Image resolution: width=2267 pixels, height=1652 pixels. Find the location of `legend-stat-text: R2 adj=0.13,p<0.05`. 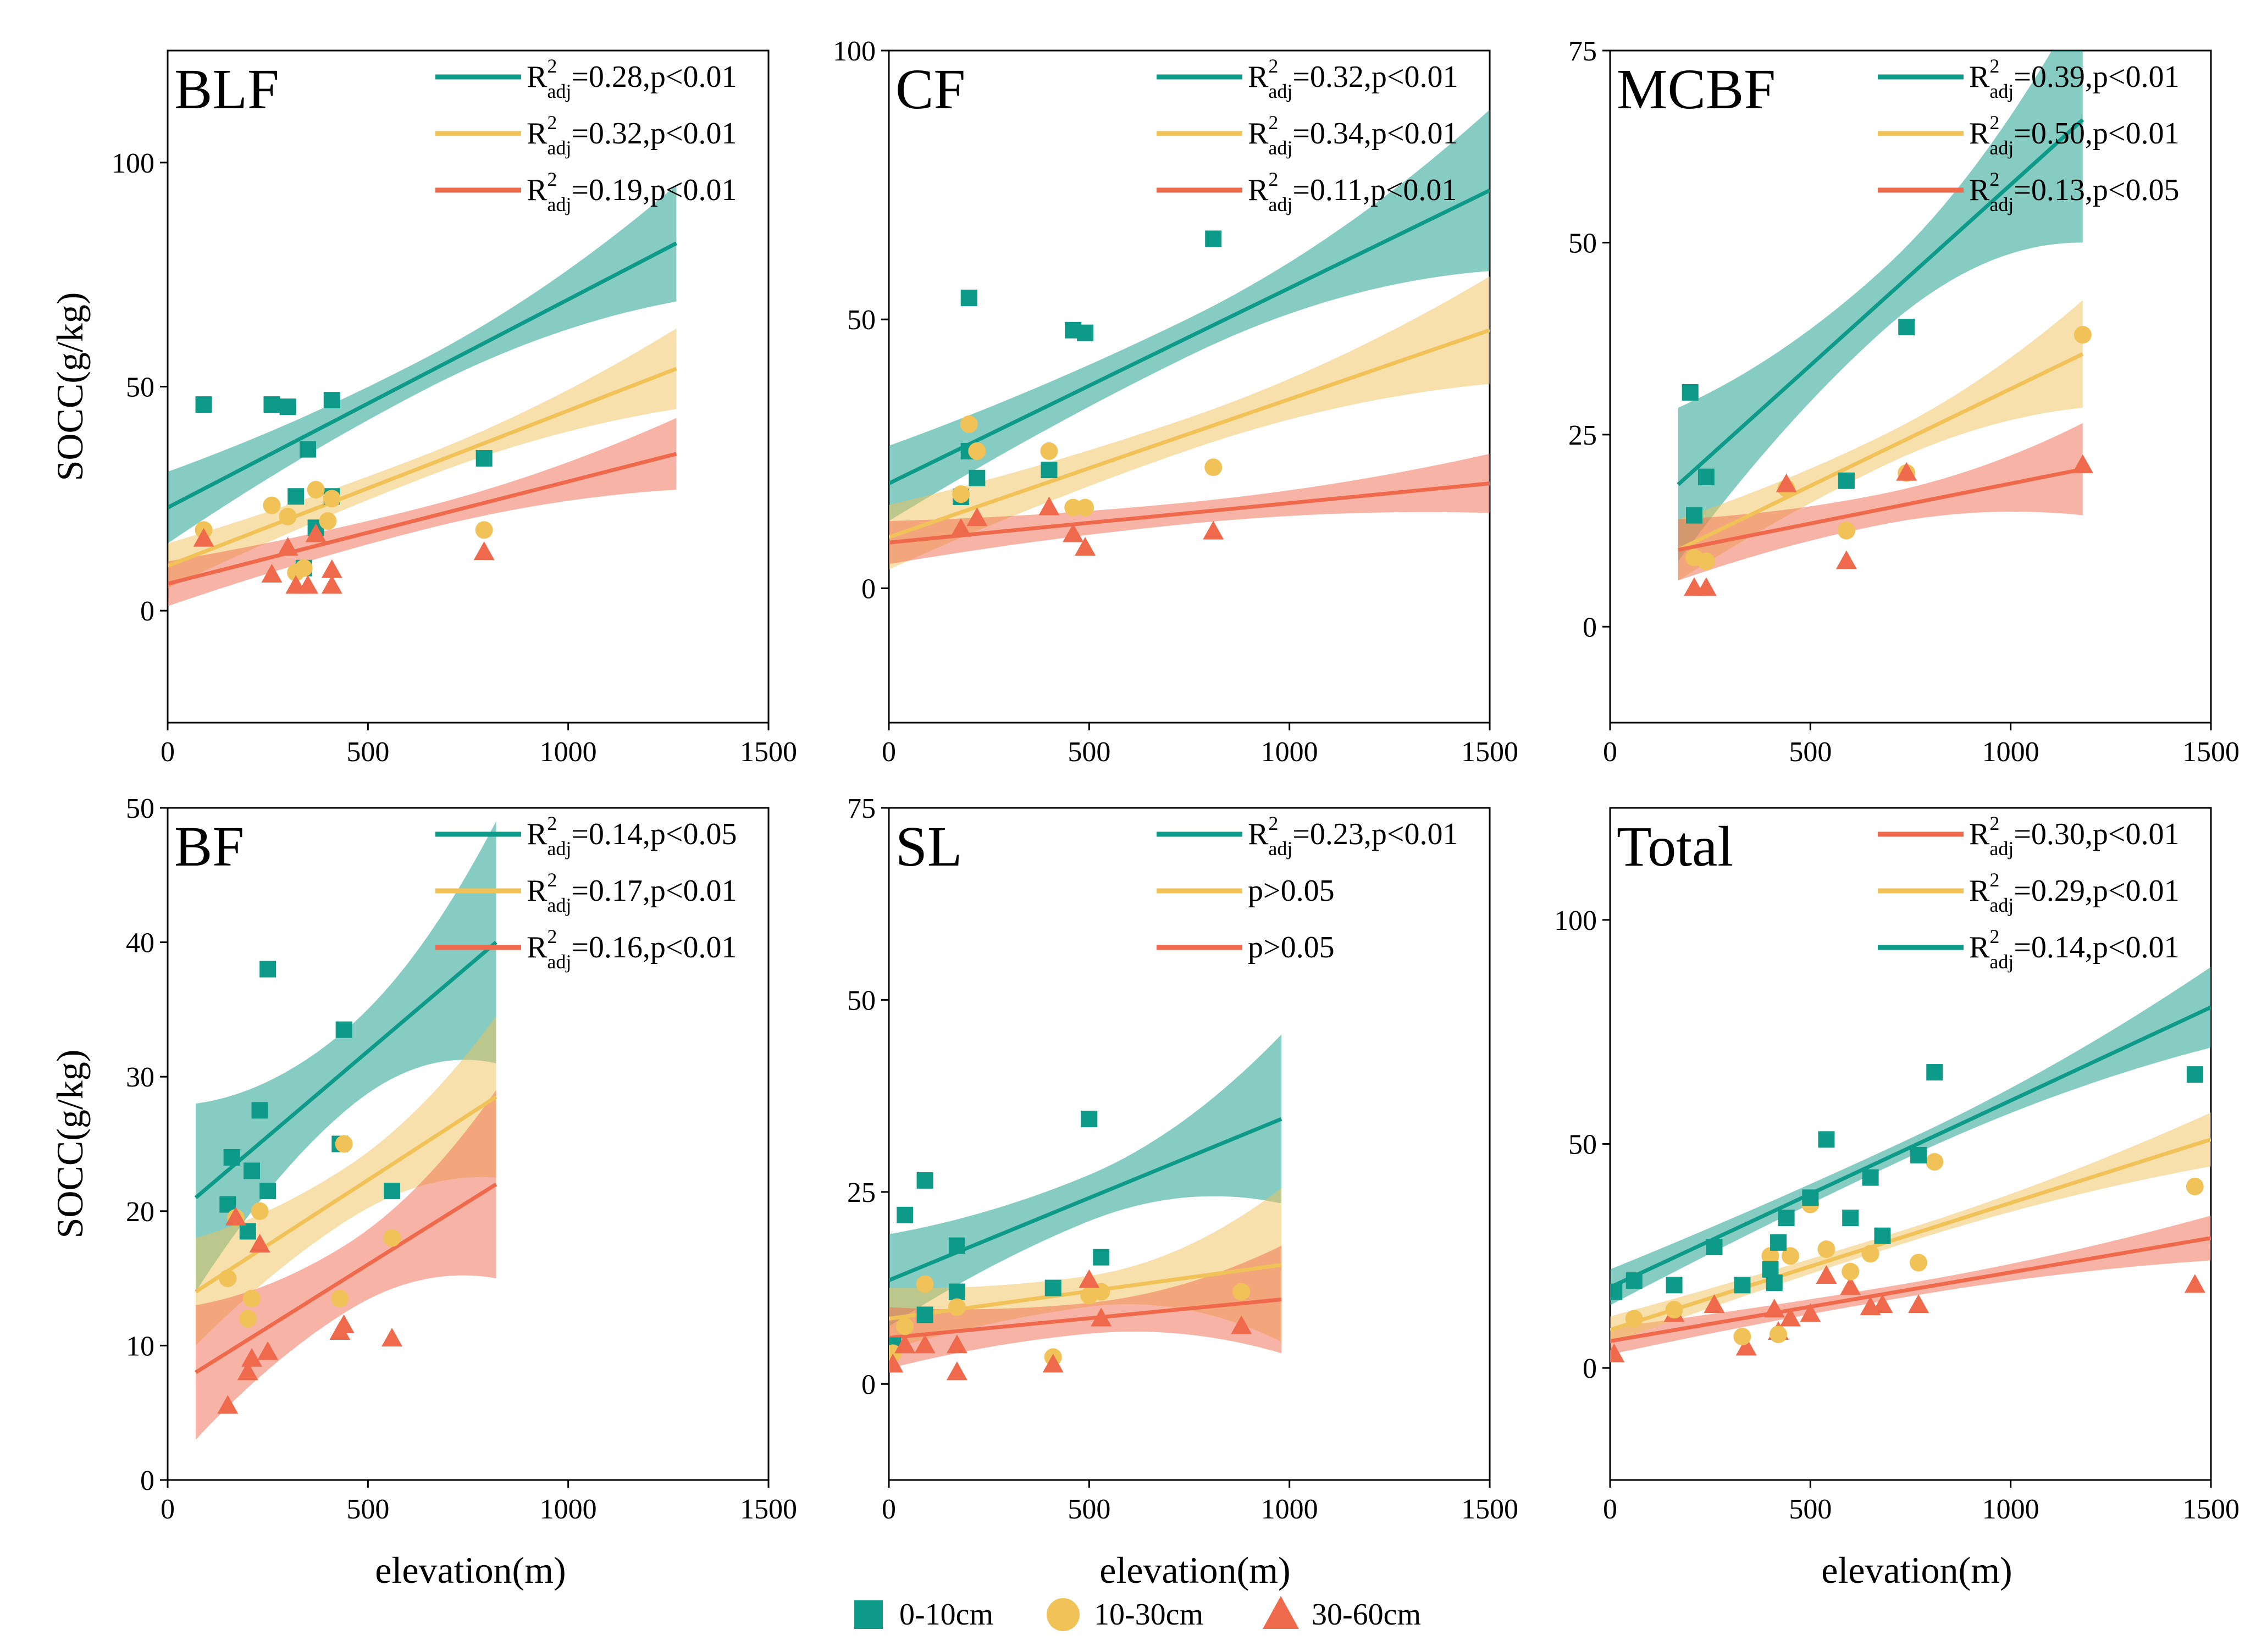

legend-stat-text: R2 adj=0.13,p<0.05 is located at coordinates (2074, 191).